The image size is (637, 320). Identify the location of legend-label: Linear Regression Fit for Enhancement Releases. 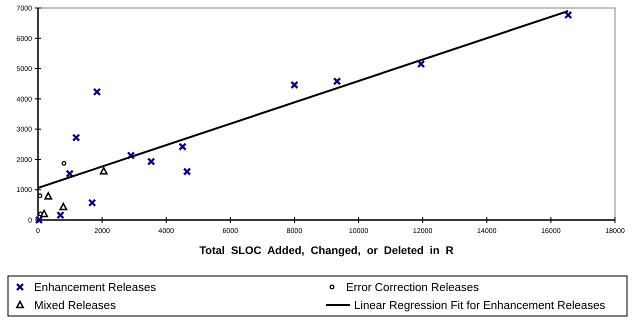
(480, 306).